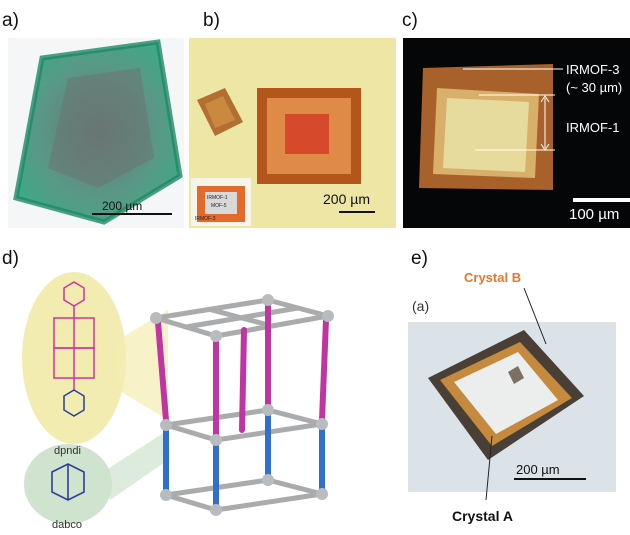 The height and width of the screenshot is (535, 630). Describe the element at coordinates (67, 525) in the screenshot. I see `dabco-label: dabco` at that location.